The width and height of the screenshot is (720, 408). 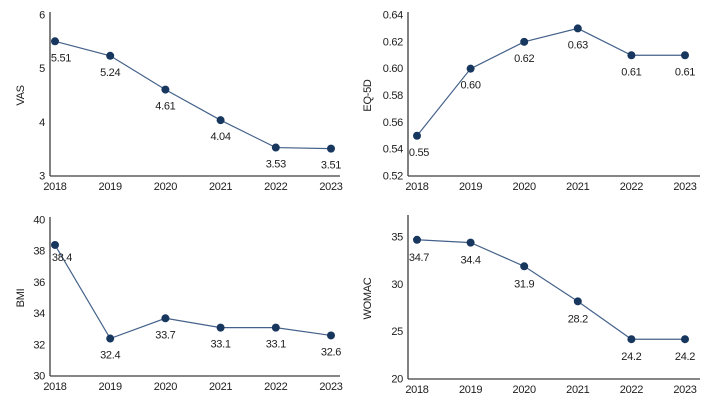 I want to click on data-point-label: 0.62, so click(x=524, y=59).